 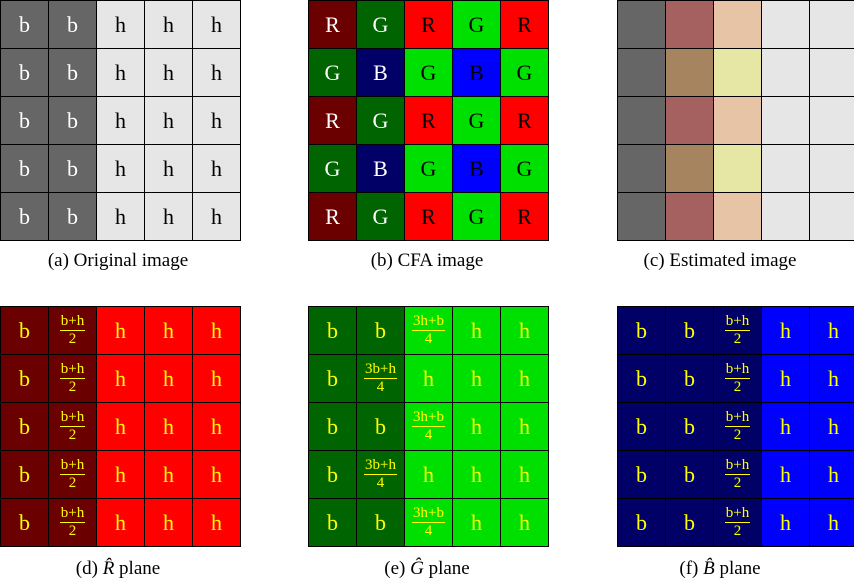 What do you see at coordinates (380, 465) in the screenshot?
I see `fraction-numerator: 3b+h` at bounding box center [380, 465].